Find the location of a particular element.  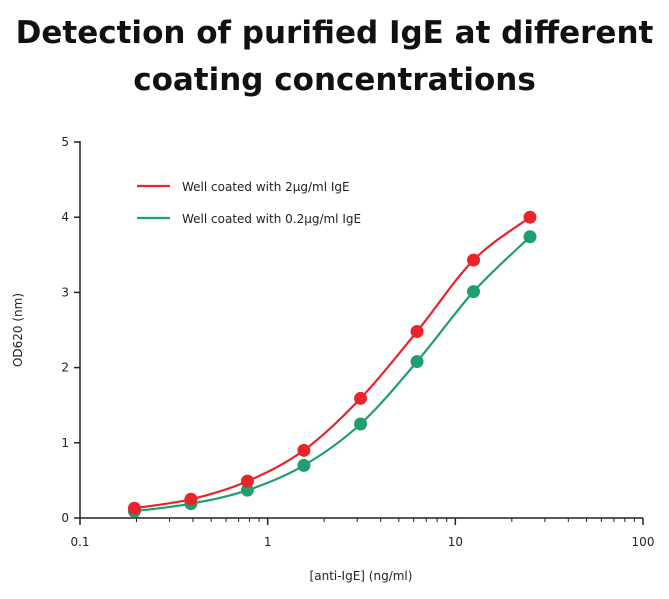

y-tick-label: 1 is located at coordinates (65, 443).